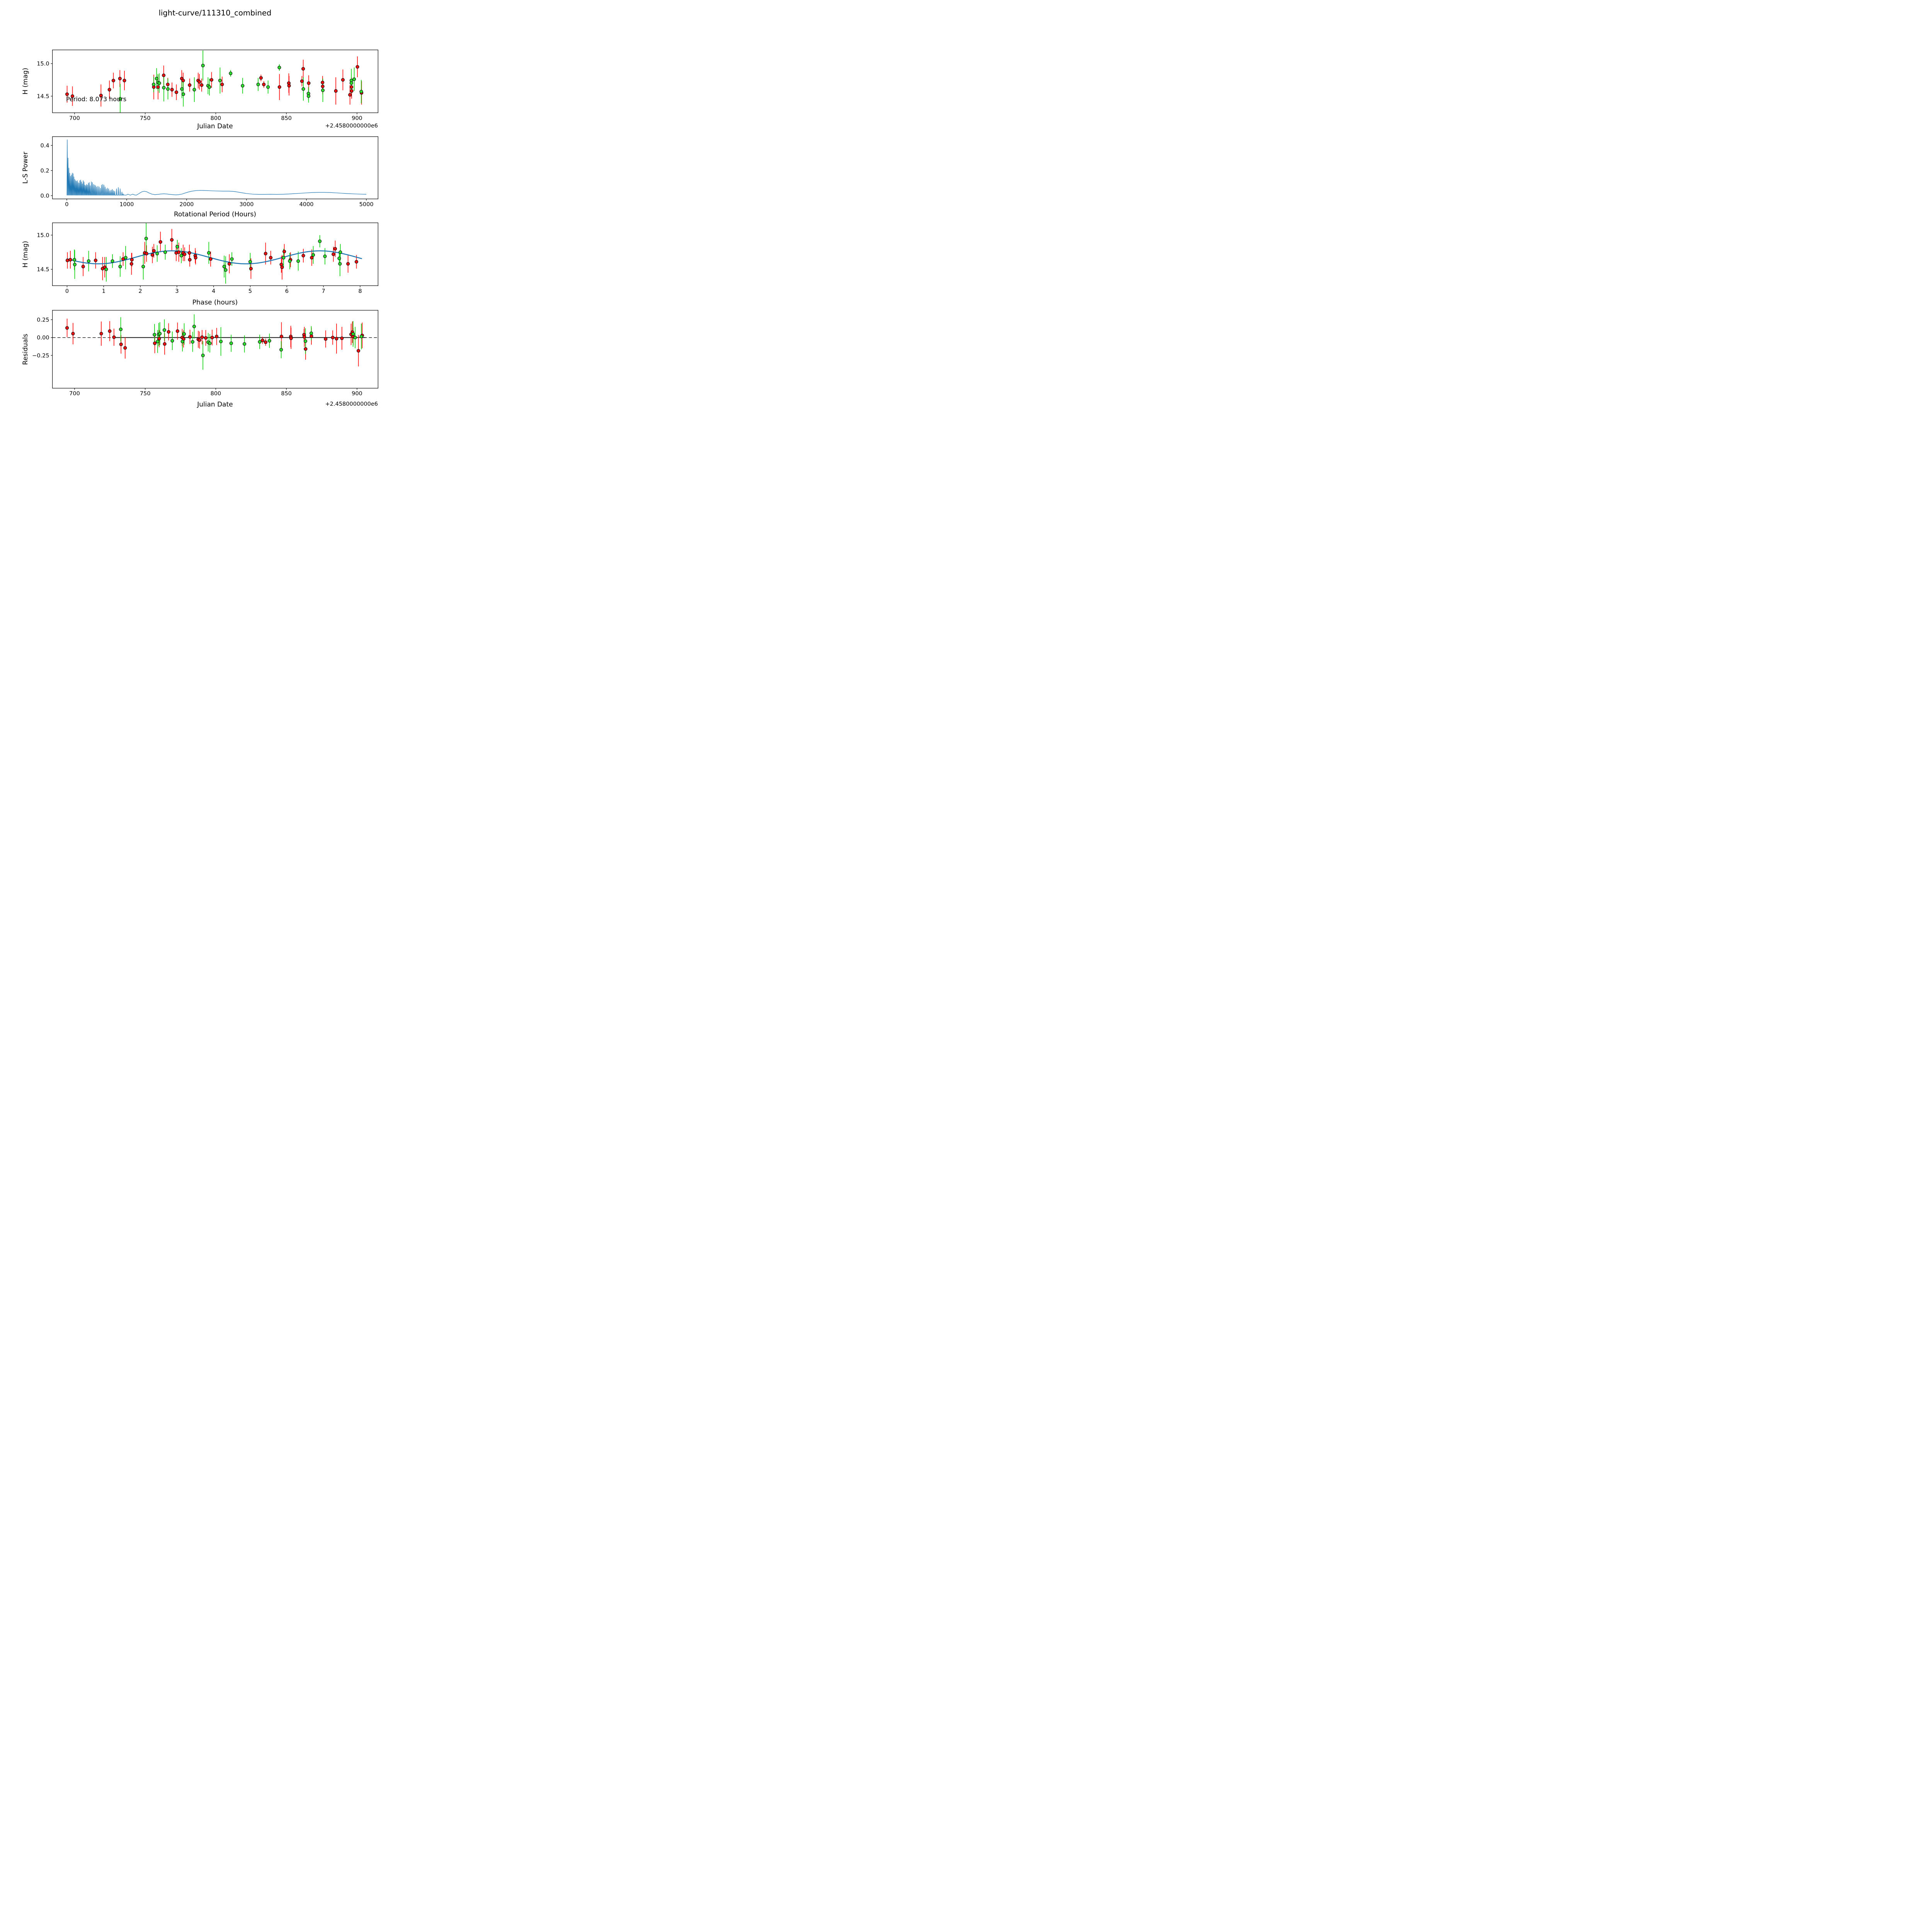 This screenshot has width=1932, height=1932. What do you see at coordinates (177, 291) in the screenshot?
I see `x-tick-label: 3` at bounding box center [177, 291].